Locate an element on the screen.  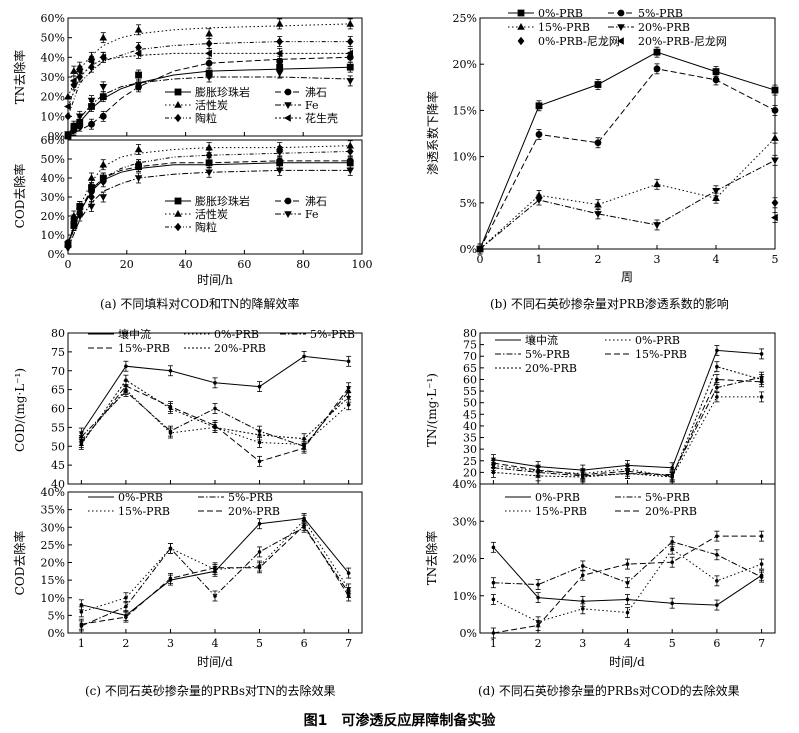
x-tick-label: 4 is located at coordinates (215, 643).